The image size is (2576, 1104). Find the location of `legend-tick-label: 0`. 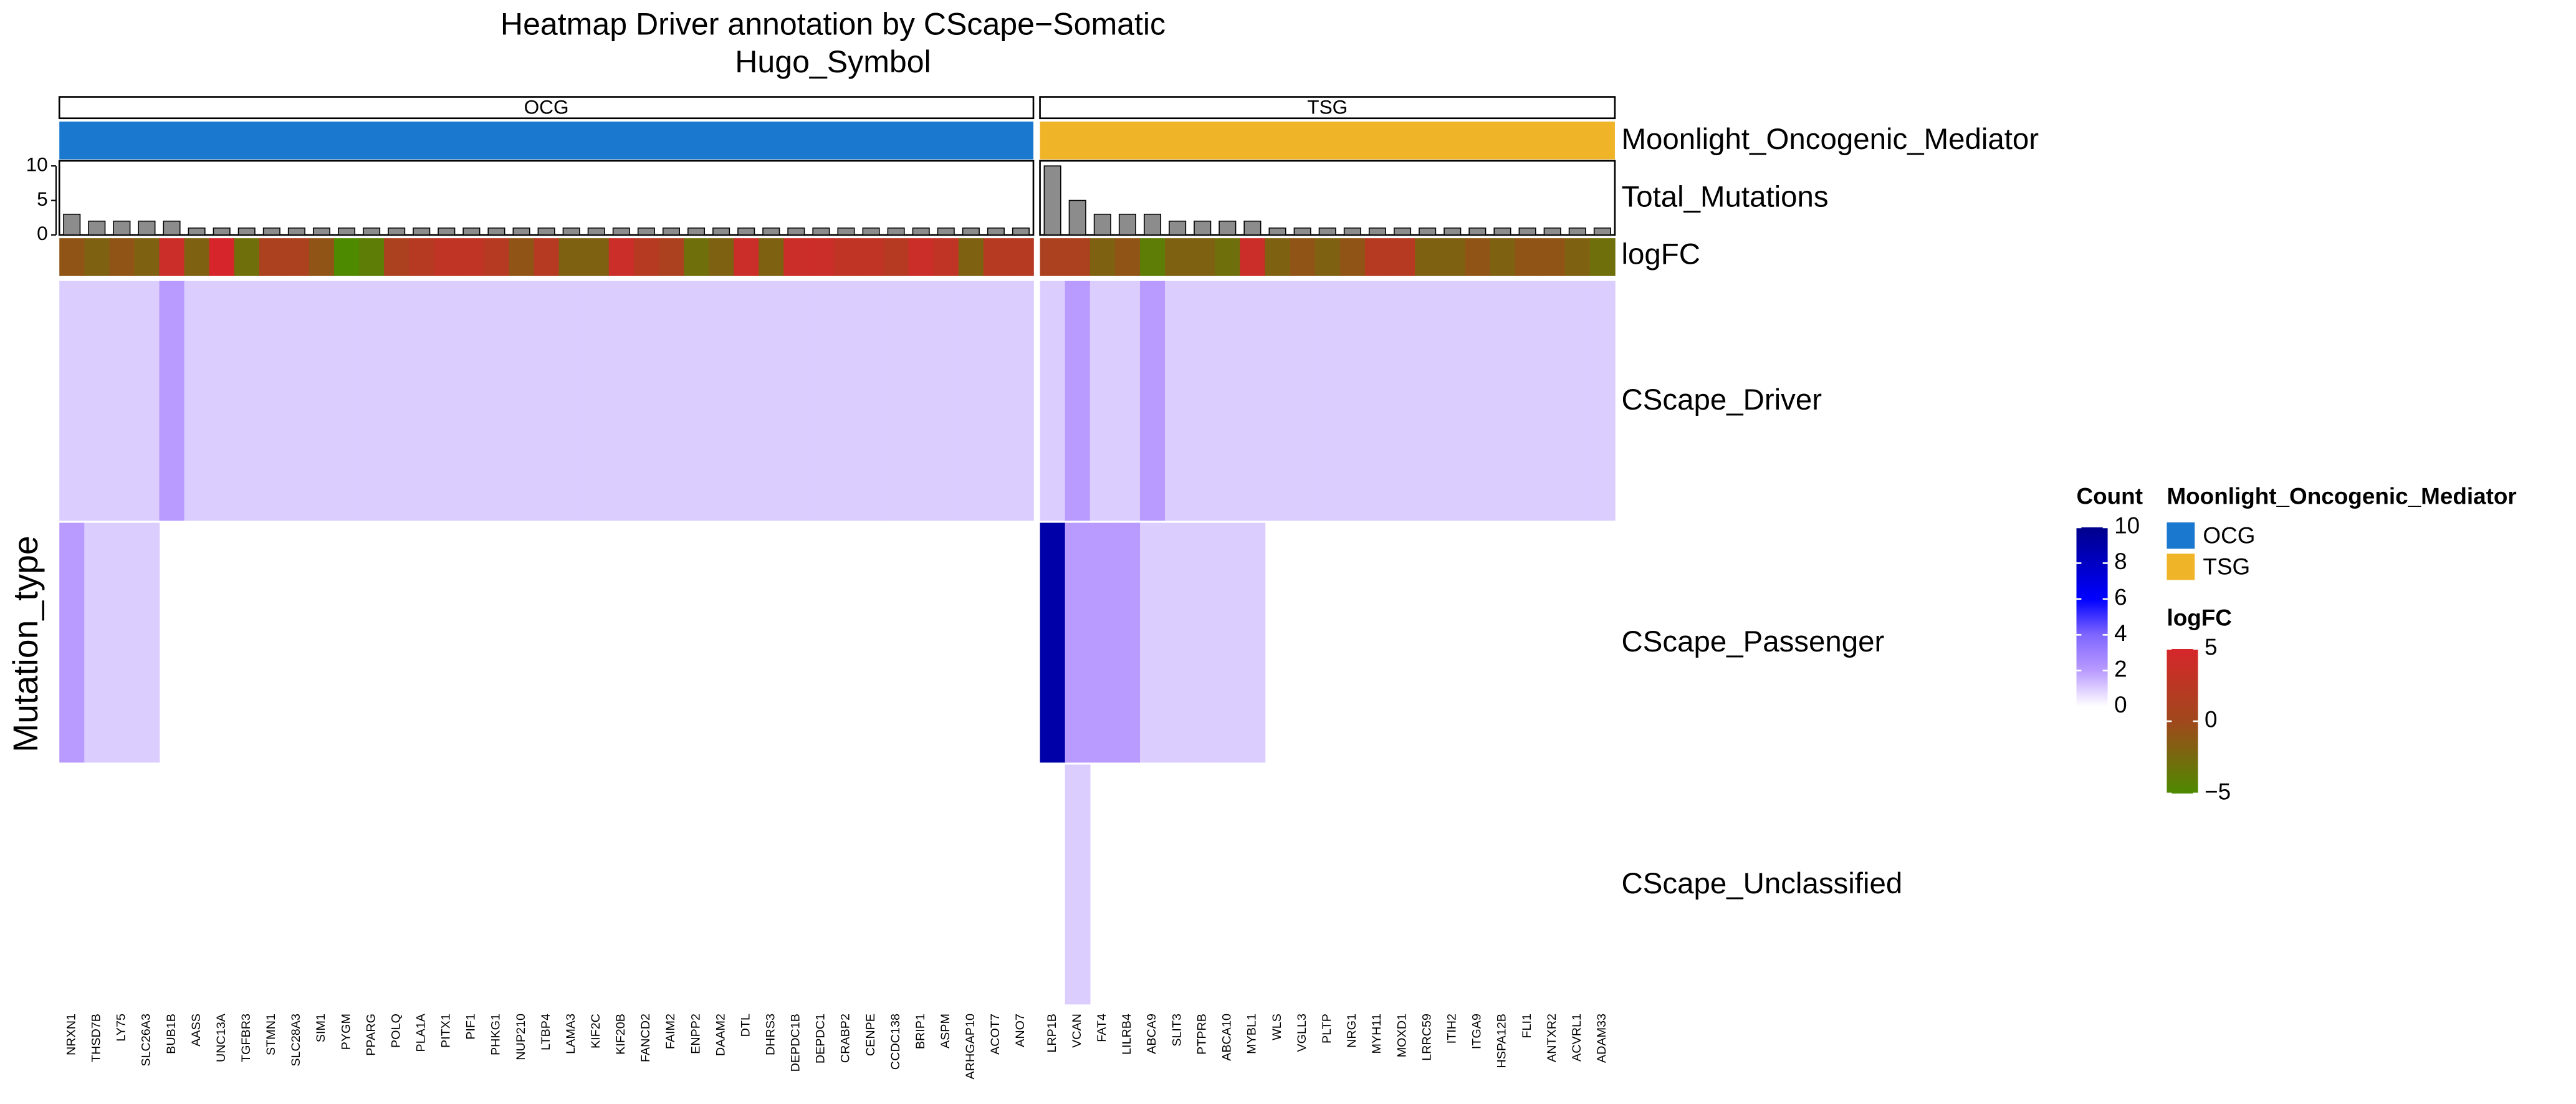

legend-tick-label: 0 is located at coordinates (2120, 705).